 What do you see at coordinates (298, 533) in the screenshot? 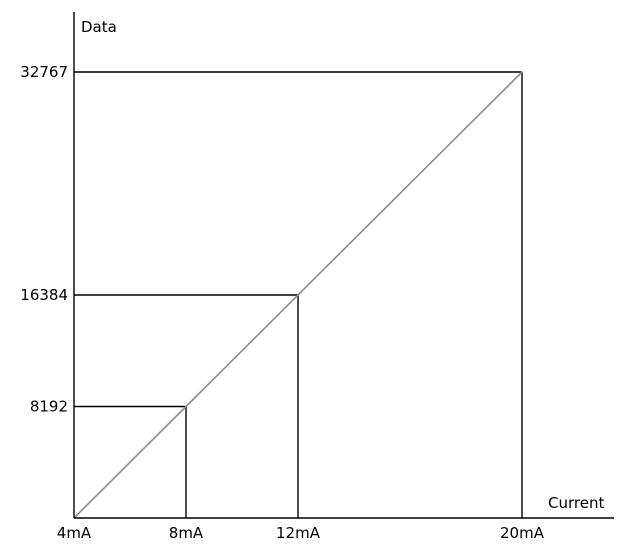
I see `x-tick-label: 12mA` at bounding box center [298, 533].